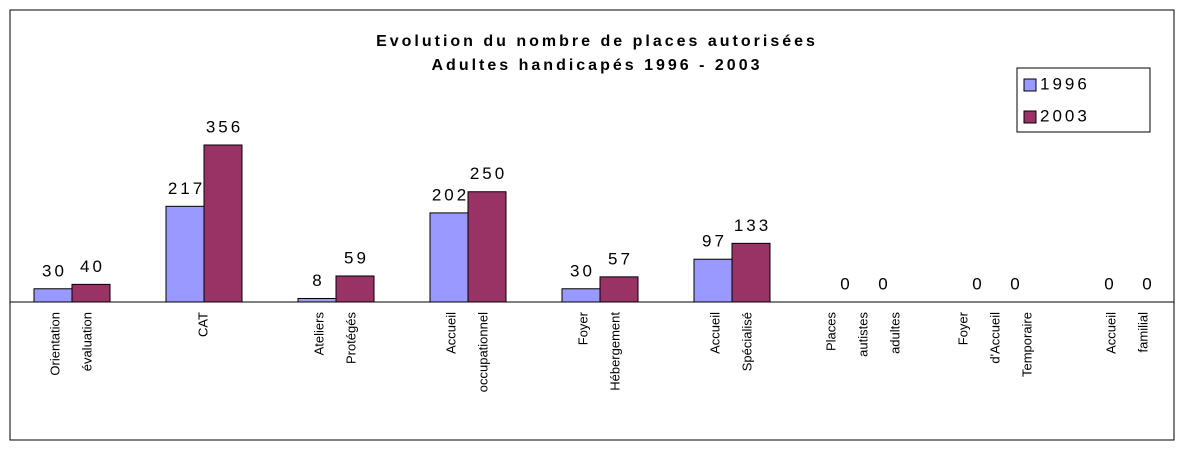 The height and width of the screenshot is (452, 1184). Describe the element at coordinates (830, 332) in the screenshot. I see `x-tick-label: Places` at that location.